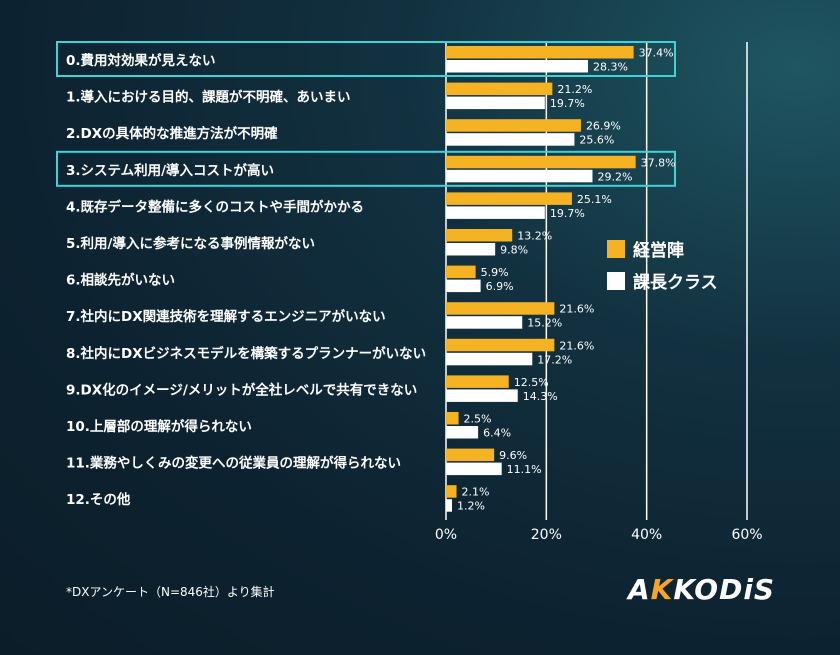  Describe the element at coordinates (599, 535) in the screenshot. I see `x-axis-ticks: 0% 20% 40% 60%` at that location.